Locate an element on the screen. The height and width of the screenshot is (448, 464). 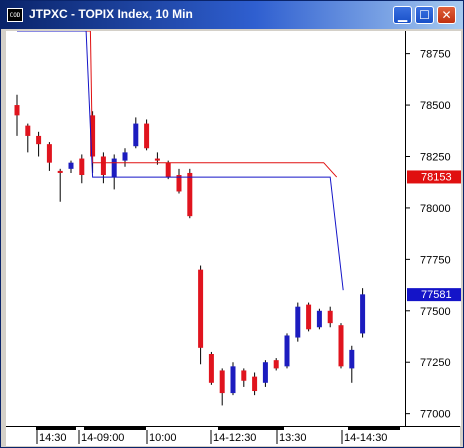
lower-price-badge-label: 77581 is located at coordinates (436, 295).